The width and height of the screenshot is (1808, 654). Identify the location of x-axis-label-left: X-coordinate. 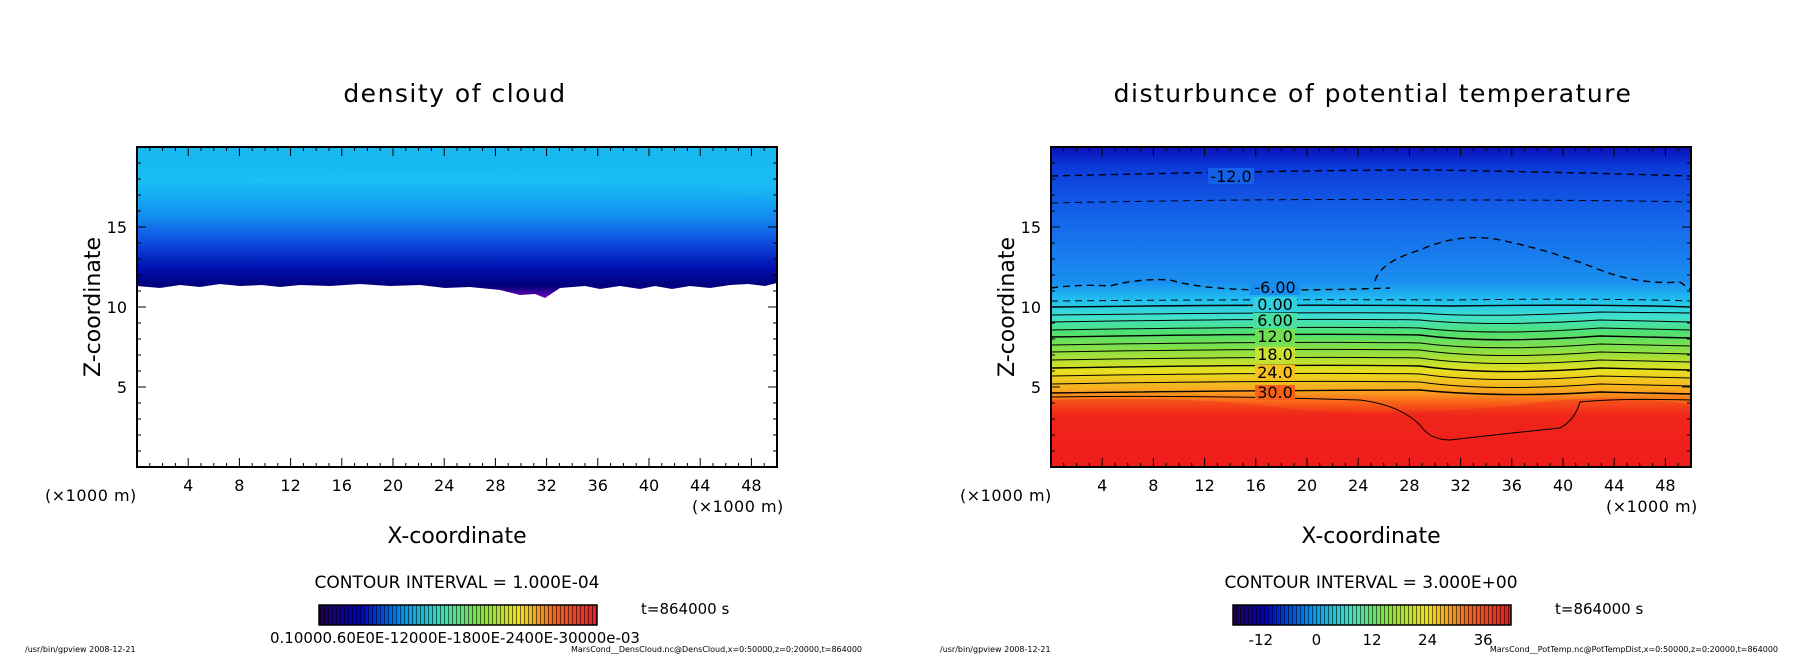
(456, 536).